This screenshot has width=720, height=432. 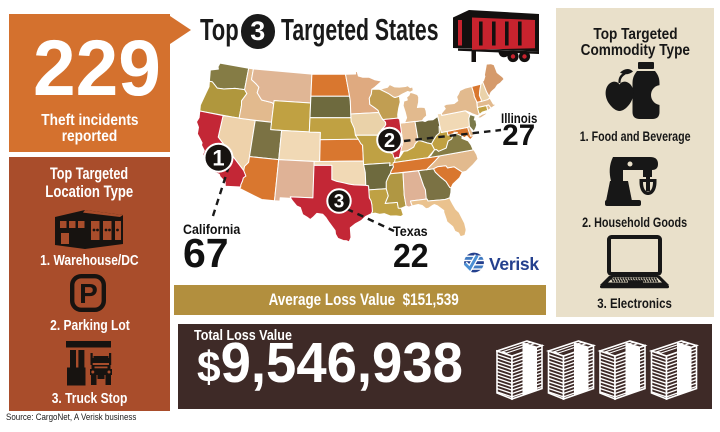 I want to click on svg-text: 2, so click(x=389, y=141).